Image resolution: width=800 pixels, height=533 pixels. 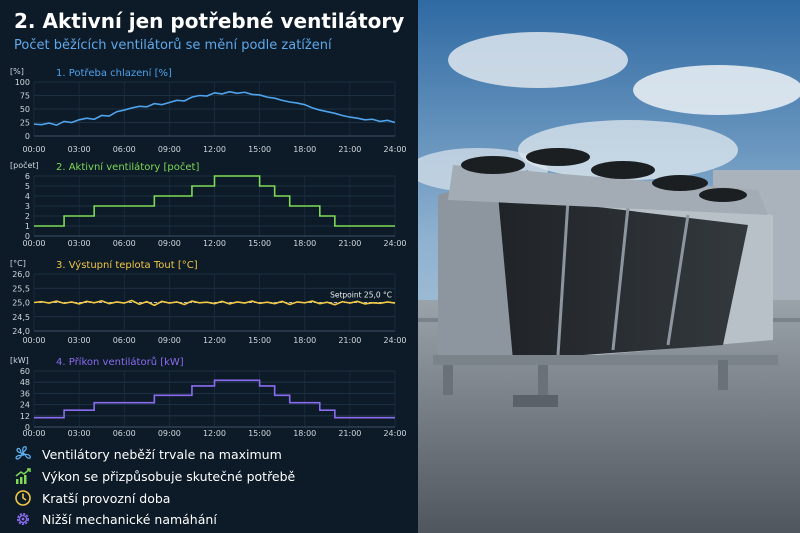 I want to click on y-tick-label: 6, so click(x=27, y=176).